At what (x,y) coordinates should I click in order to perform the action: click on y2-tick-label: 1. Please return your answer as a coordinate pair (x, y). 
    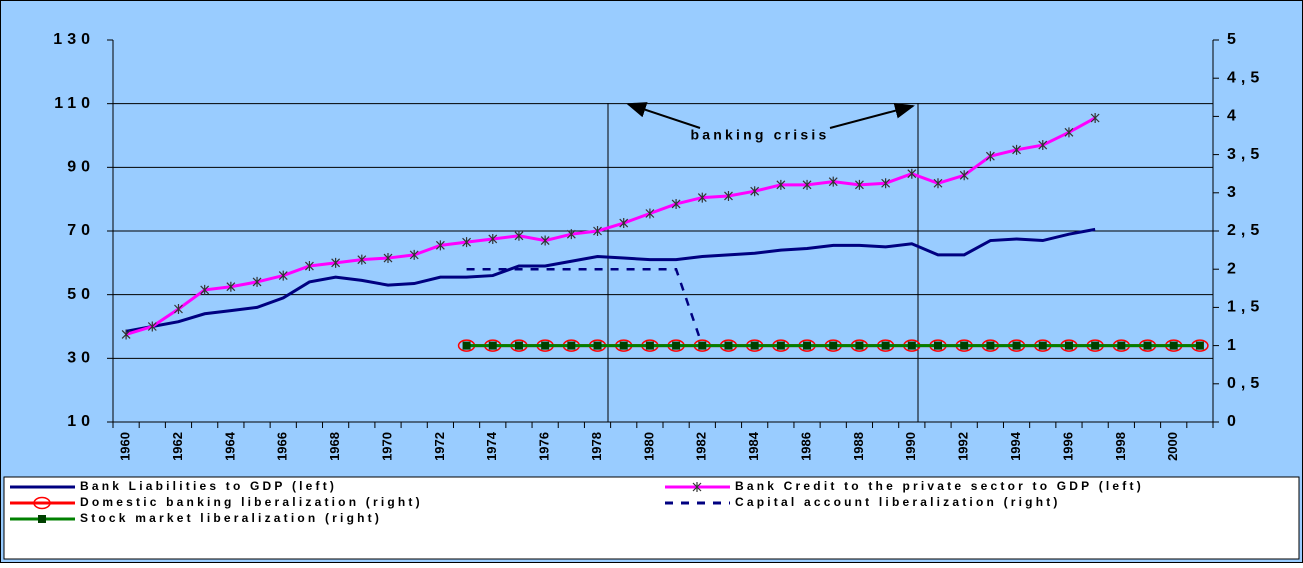
    Looking at the image, I should click on (1234, 345).